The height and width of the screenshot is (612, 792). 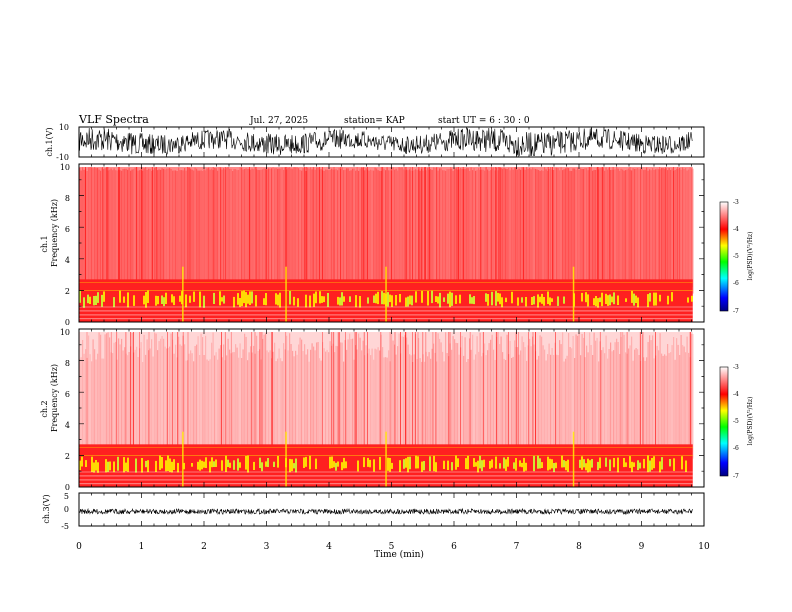 What do you see at coordinates (142, 547) in the screenshot?
I see `x-tick-1: 1` at bounding box center [142, 547].